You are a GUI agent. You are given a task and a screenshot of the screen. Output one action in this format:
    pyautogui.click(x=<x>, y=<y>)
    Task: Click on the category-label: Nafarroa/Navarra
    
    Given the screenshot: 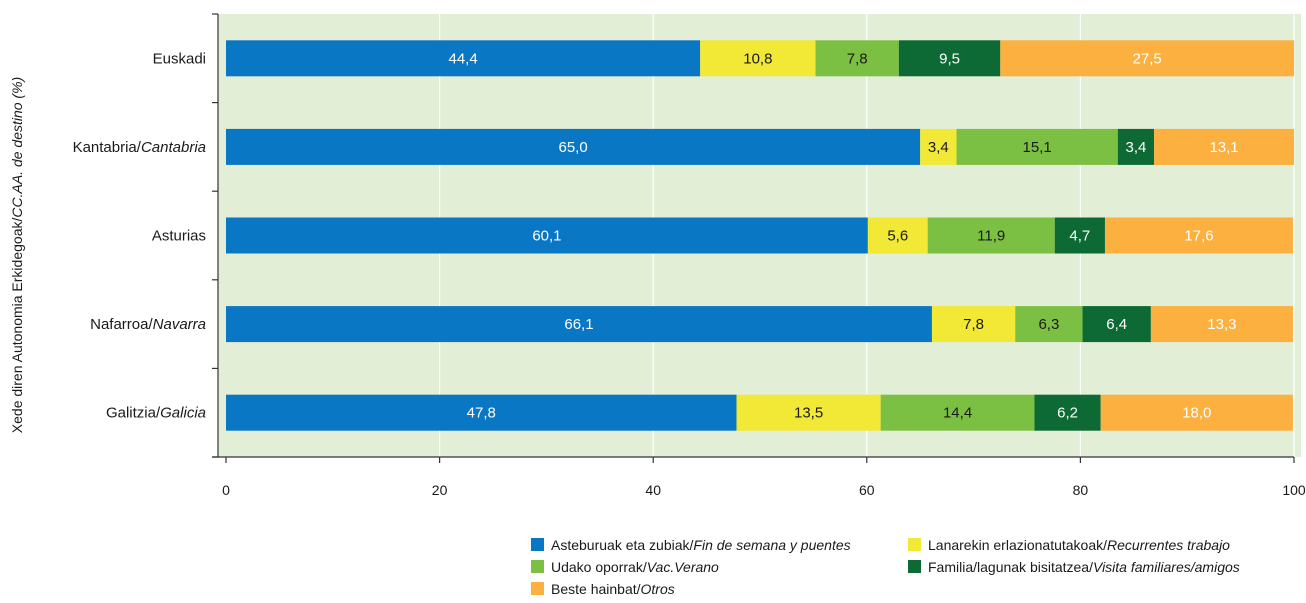 What is the action you would take?
    pyautogui.click(x=148, y=324)
    